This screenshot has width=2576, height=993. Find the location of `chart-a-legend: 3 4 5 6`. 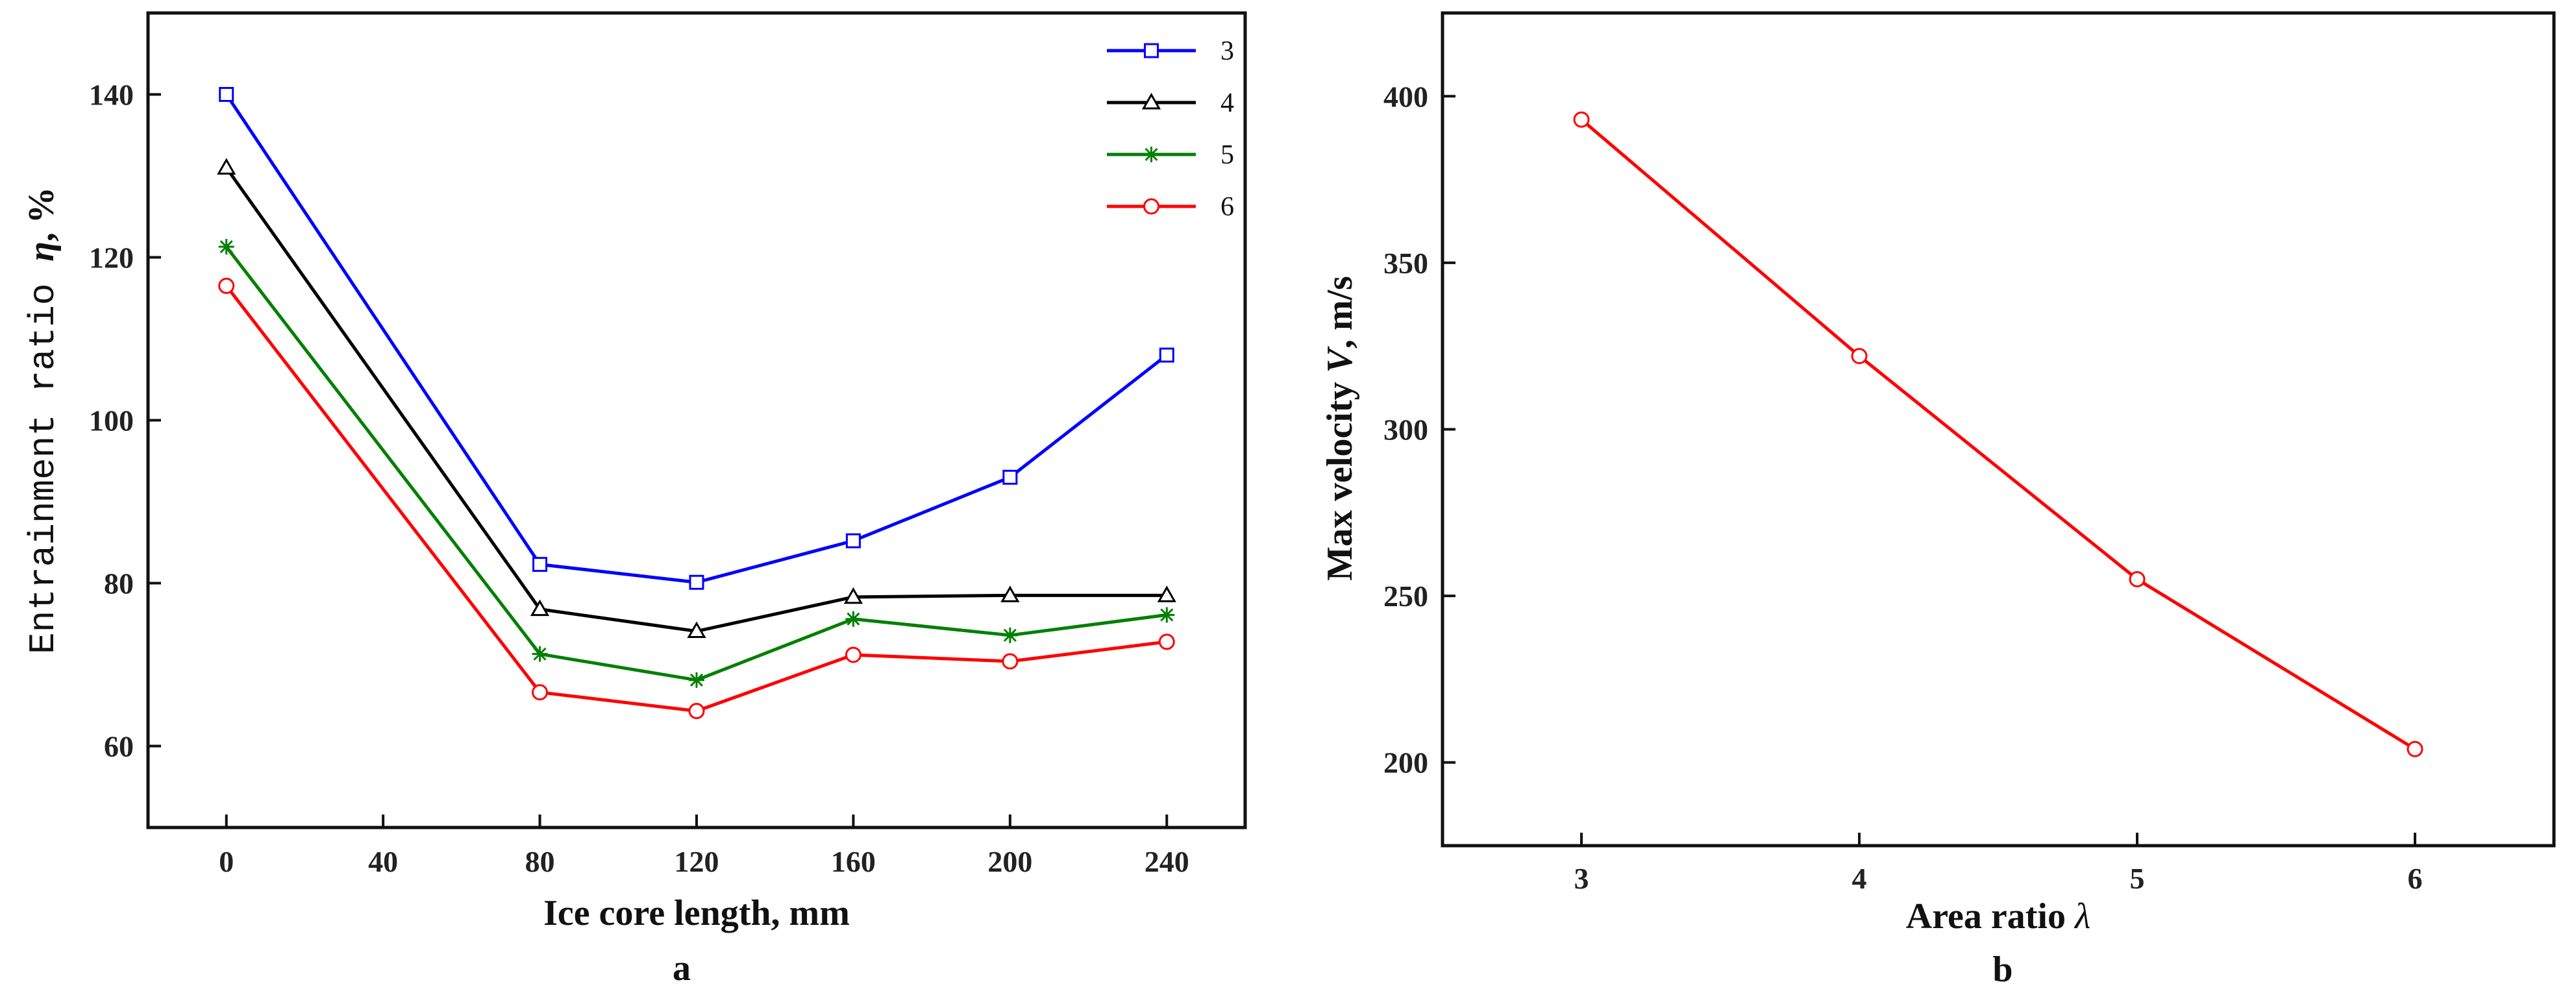

chart-a-legend: 3 4 5 6 is located at coordinates (1170, 129).